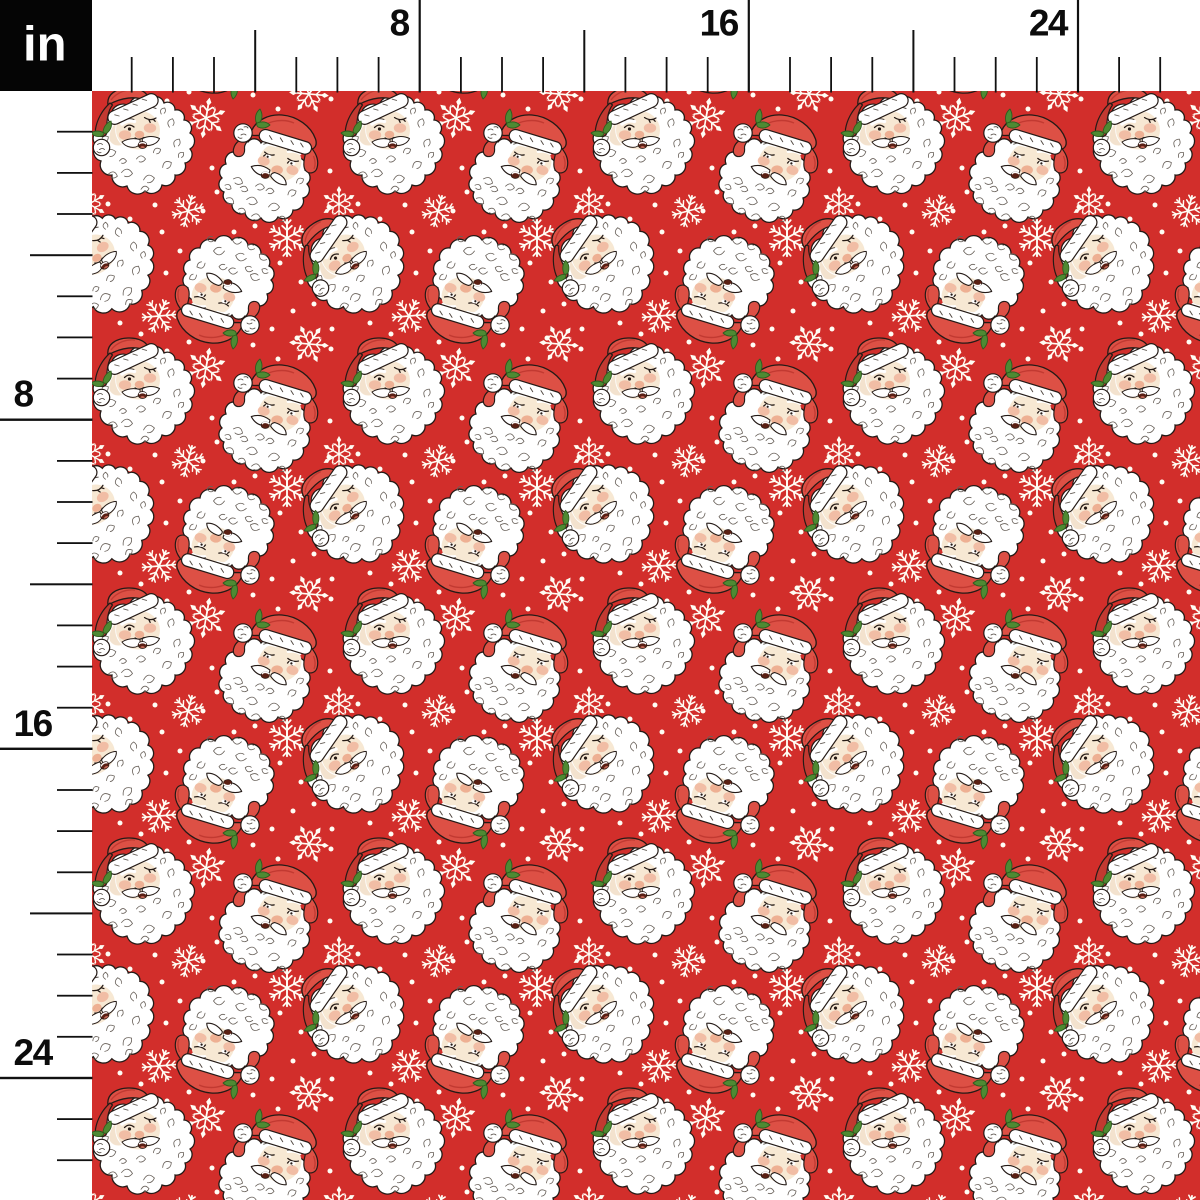 This screenshot has width=1200, height=1200. What do you see at coordinates (45, 45) in the screenshot?
I see `svg-text: in` at bounding box center [45, 45].